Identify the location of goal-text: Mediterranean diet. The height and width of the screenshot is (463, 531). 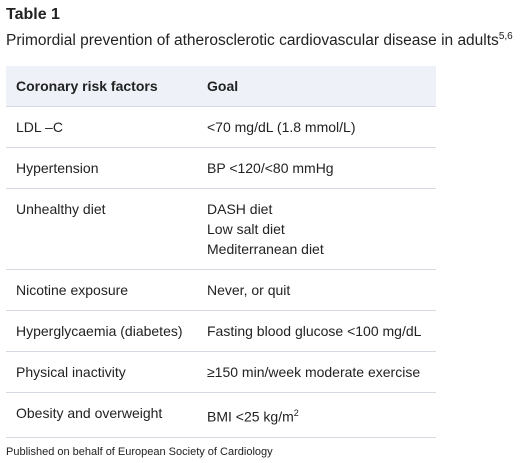
(265, 249).